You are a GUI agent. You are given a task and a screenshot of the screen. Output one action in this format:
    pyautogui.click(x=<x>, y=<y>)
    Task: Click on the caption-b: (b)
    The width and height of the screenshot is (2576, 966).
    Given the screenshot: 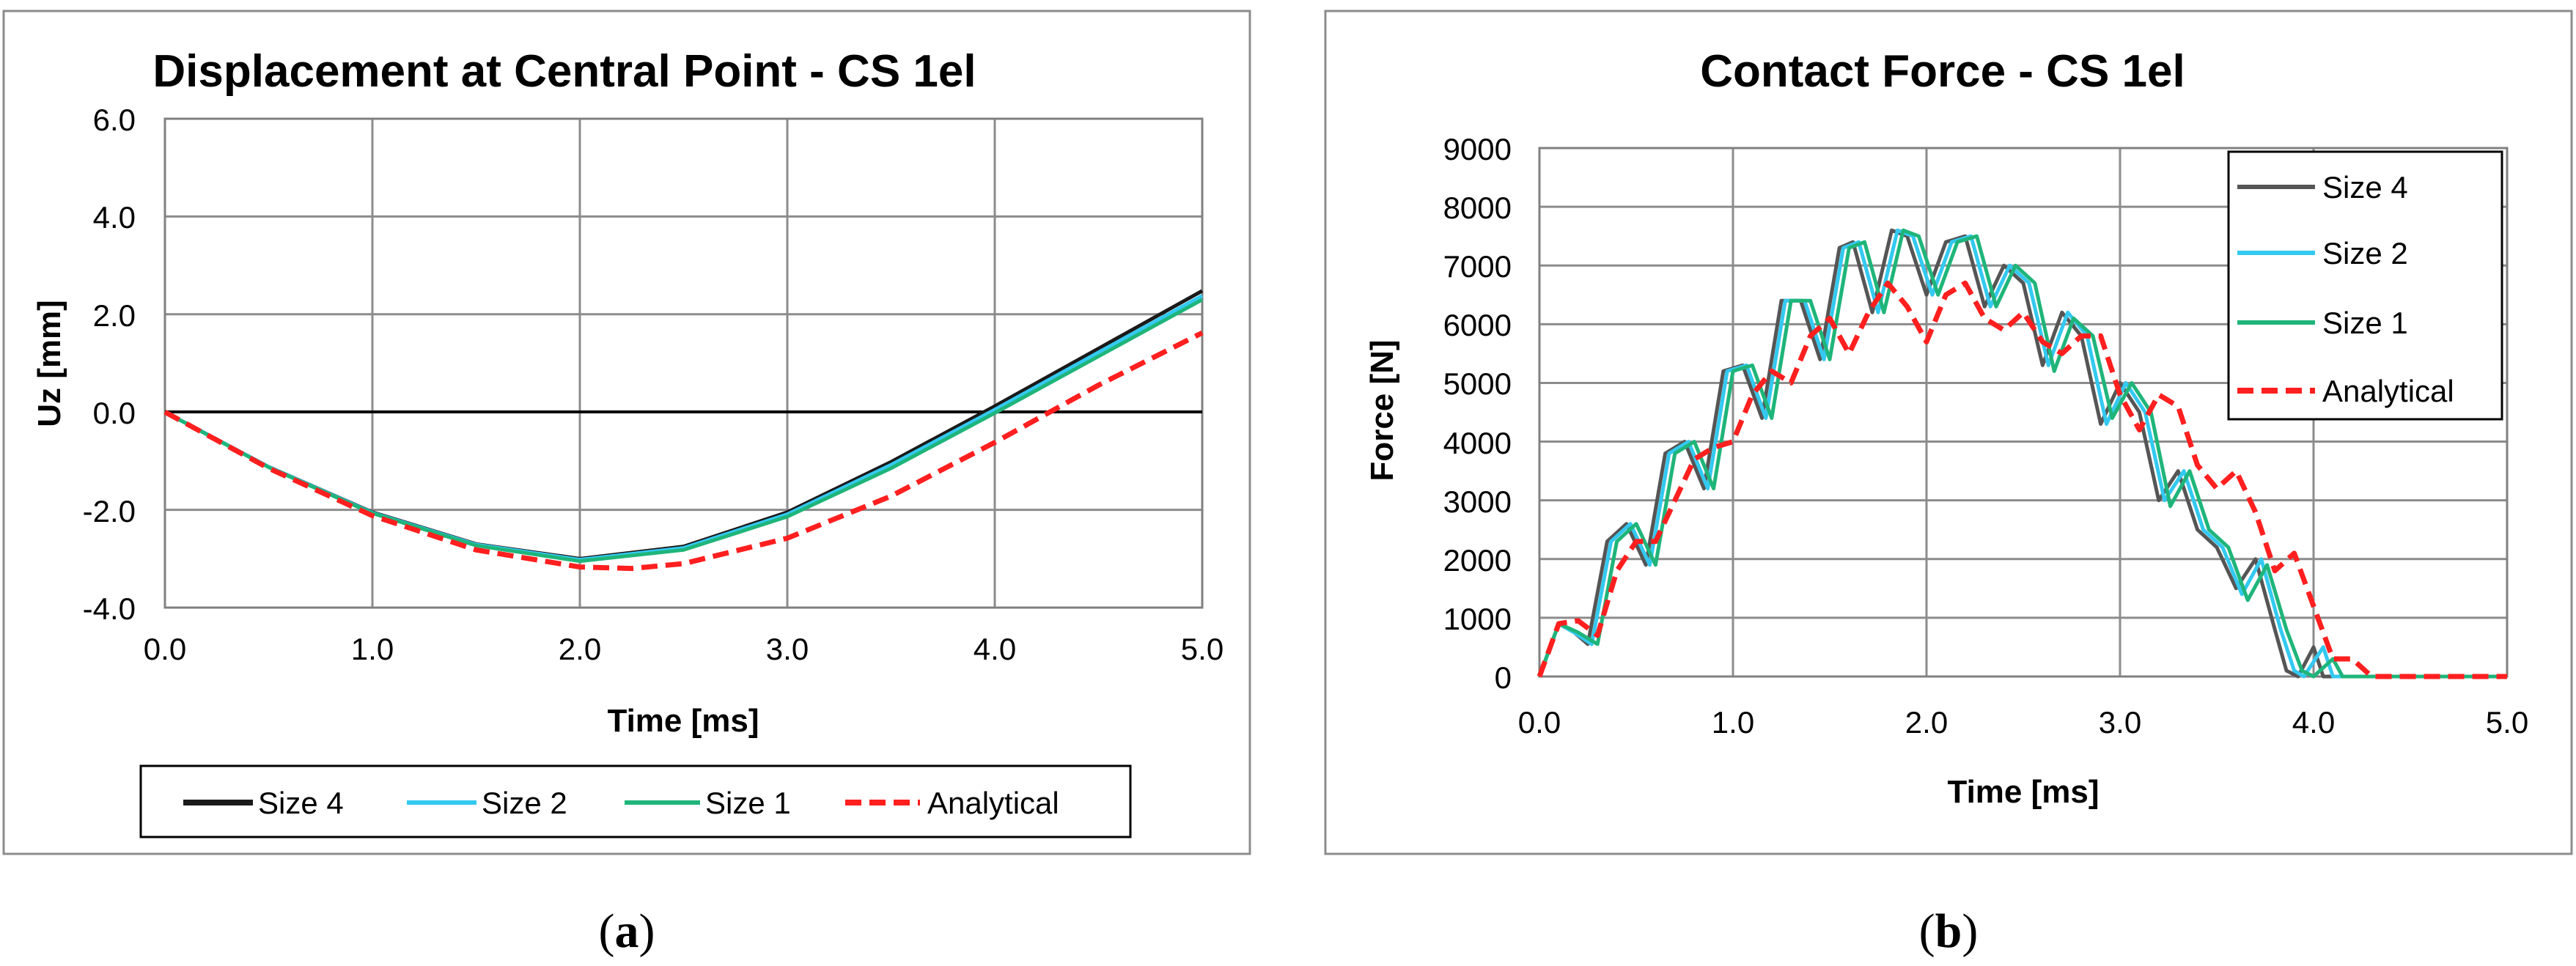 What is the action you would take?
    pyautogui.click(x=1949, y=931)
    